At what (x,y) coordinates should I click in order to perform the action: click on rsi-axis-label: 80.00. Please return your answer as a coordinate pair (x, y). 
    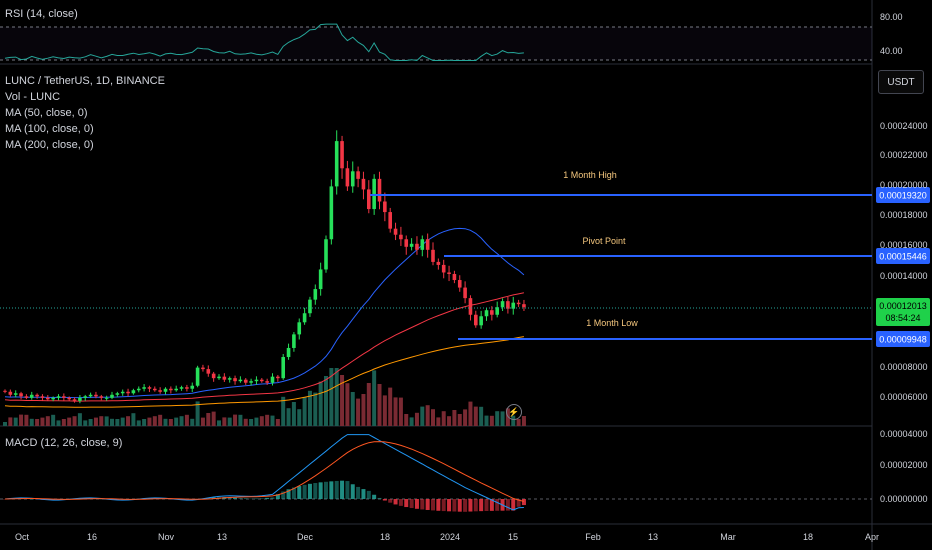
    Looking at the image, I should click on (891, 17).